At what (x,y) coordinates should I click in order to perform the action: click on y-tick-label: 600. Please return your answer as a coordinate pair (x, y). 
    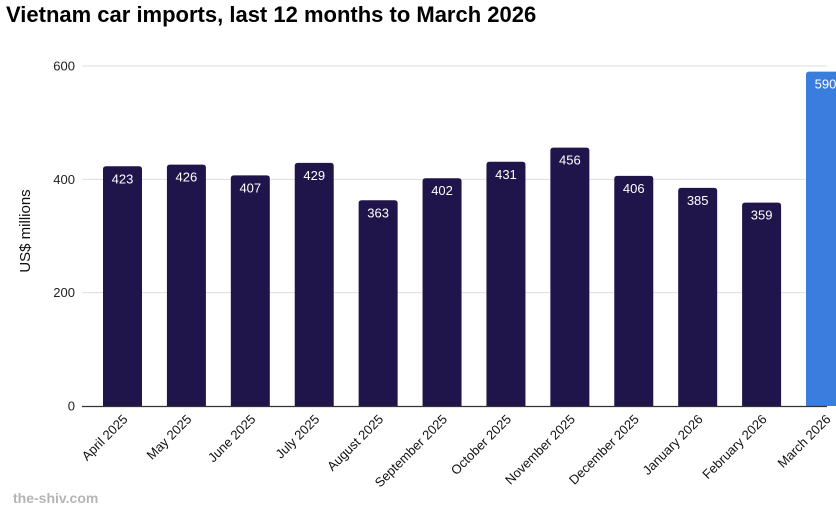
    Looking at the image, I should click on (64, 66).